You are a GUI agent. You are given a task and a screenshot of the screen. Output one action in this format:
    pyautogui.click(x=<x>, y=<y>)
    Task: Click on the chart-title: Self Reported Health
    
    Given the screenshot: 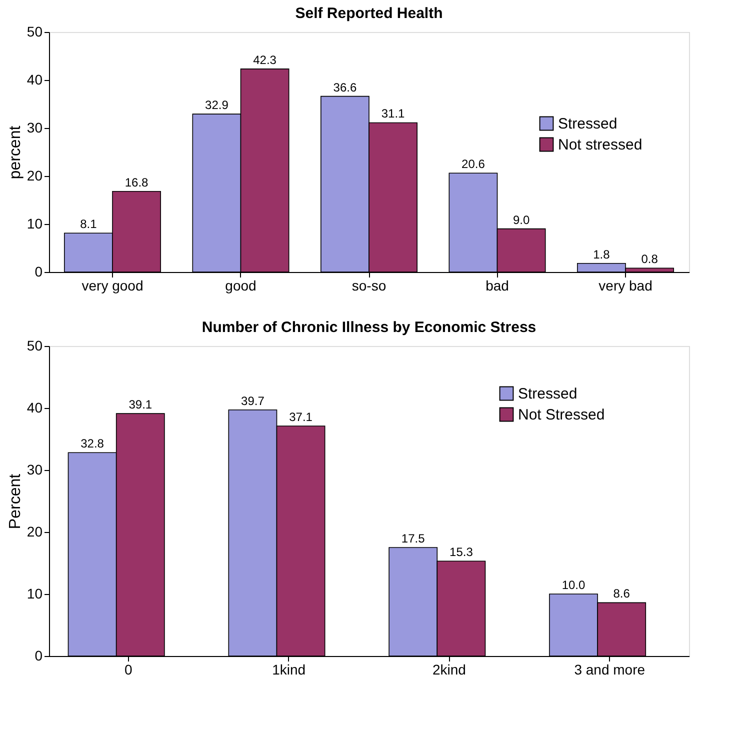 What is the action you would take?
    pyautogui.click(x=369, y=13)
    